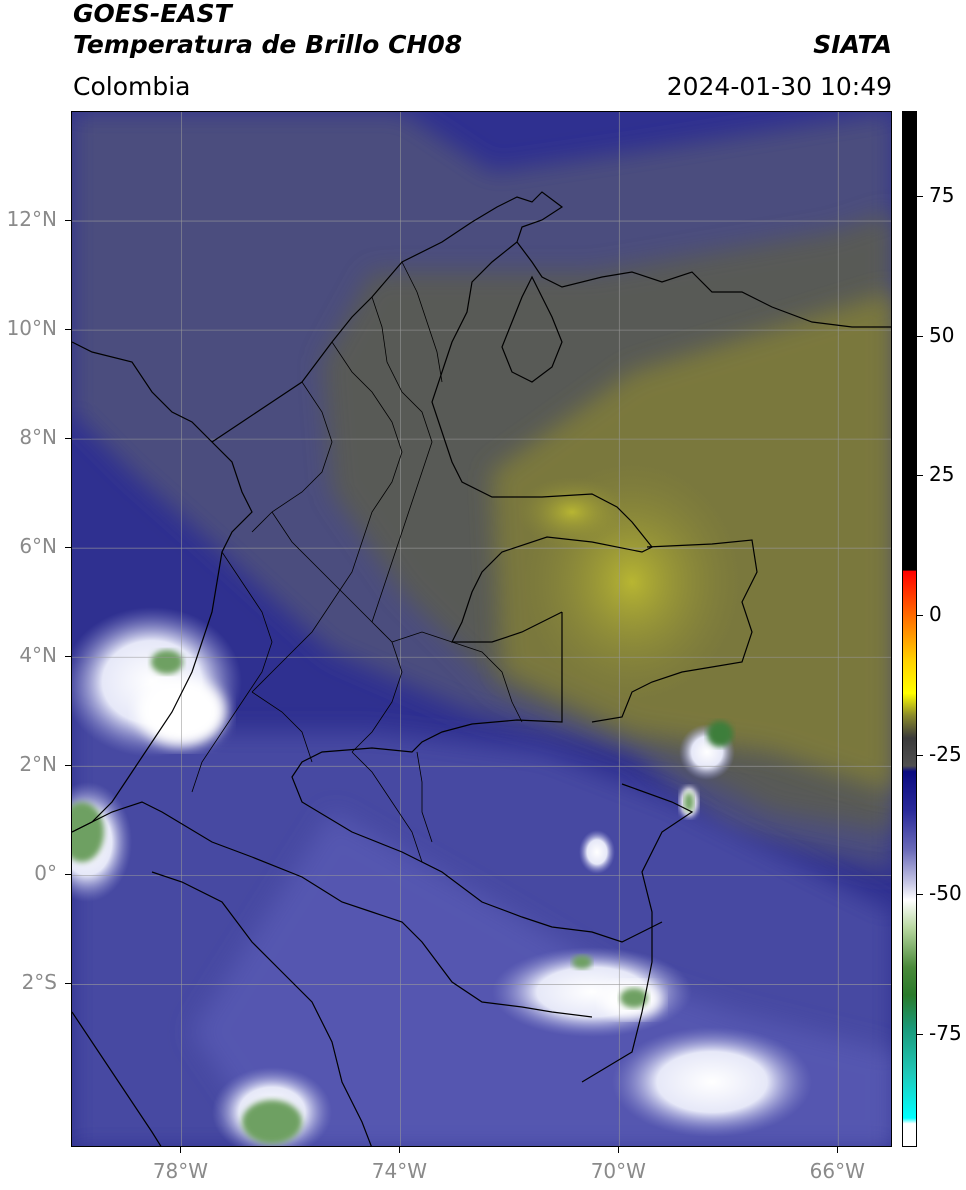 The image size is (966, 1190). What do you see at coordinates (618, 1171) in the screenshot?
I see `lon-tick-label: 70°W` at bounding box center [618, 1171].